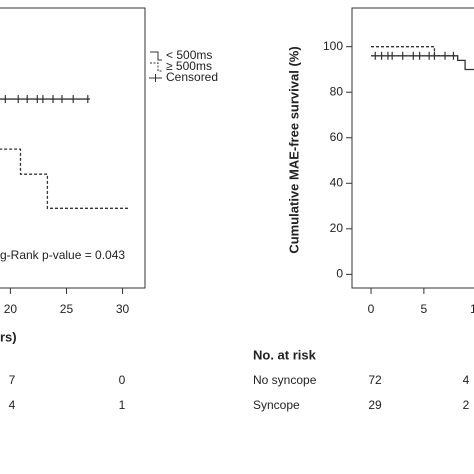 The image size is (474, 474). Describe the element at coordinates (192, 77) in the screenshot. I see `legend-label: Censored` at that location.